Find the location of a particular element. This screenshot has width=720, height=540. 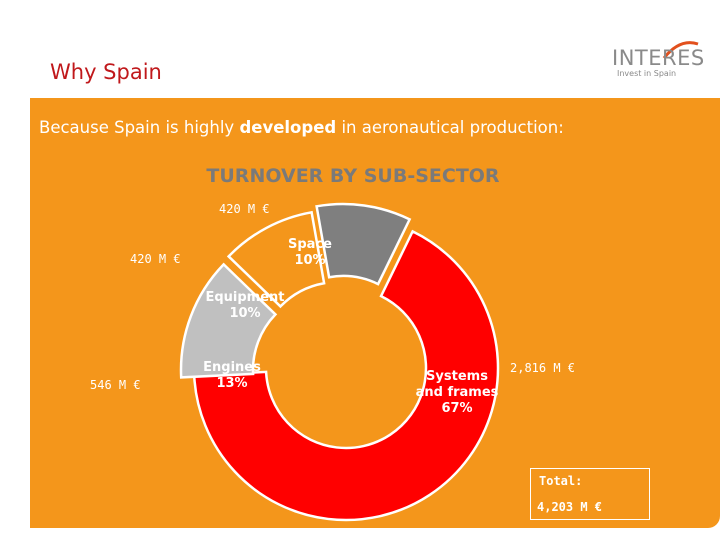

value-label-systems: 2,816 M € is located at coordinates (543, 368).